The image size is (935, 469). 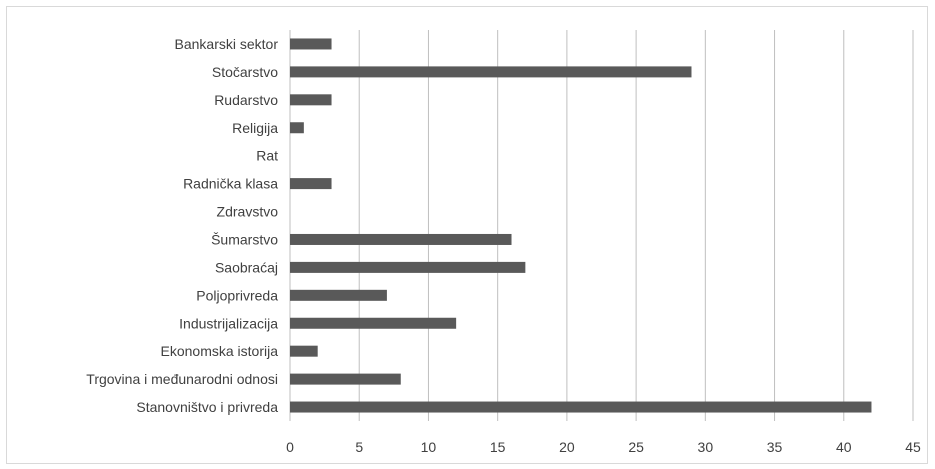 I want to click on x-axis-tick-labels: 0 5 10 15 20 25 30 35 40 45, so click(x=603, y=447).